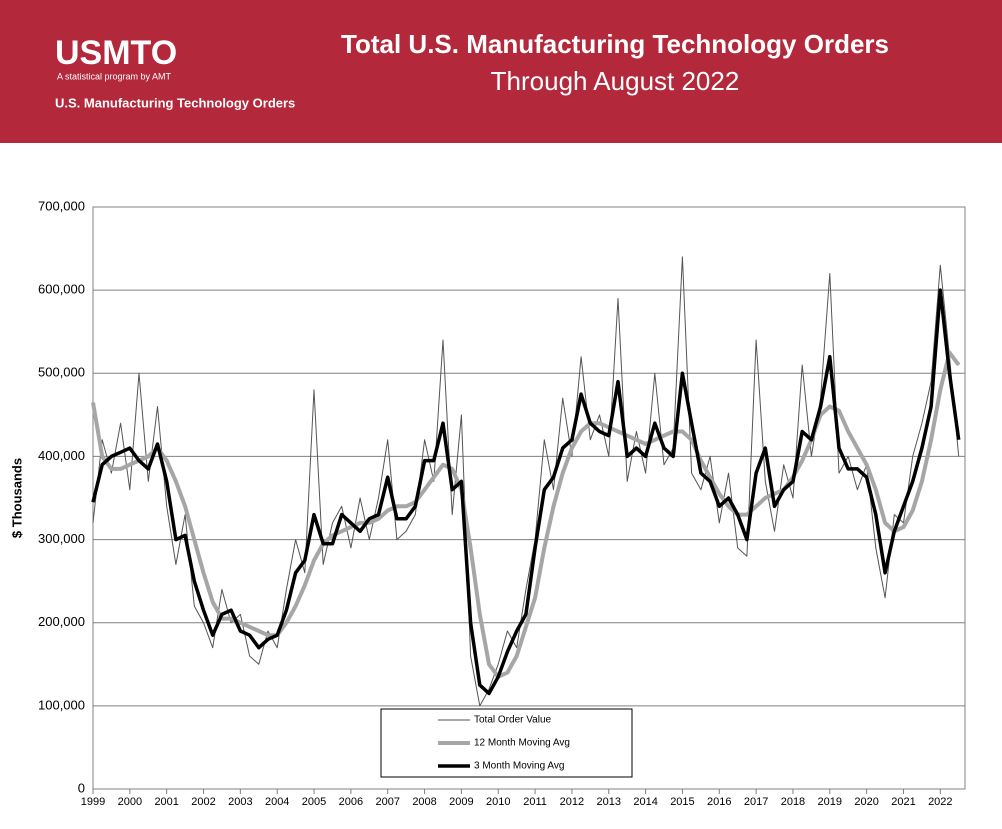 Image resolution: width=1002 pixels, height=829 pixels. What do you see at coordinates (682, 802) in the screenshot?
I see `x-tick-label: 2015` at bounding box center [682, 802].